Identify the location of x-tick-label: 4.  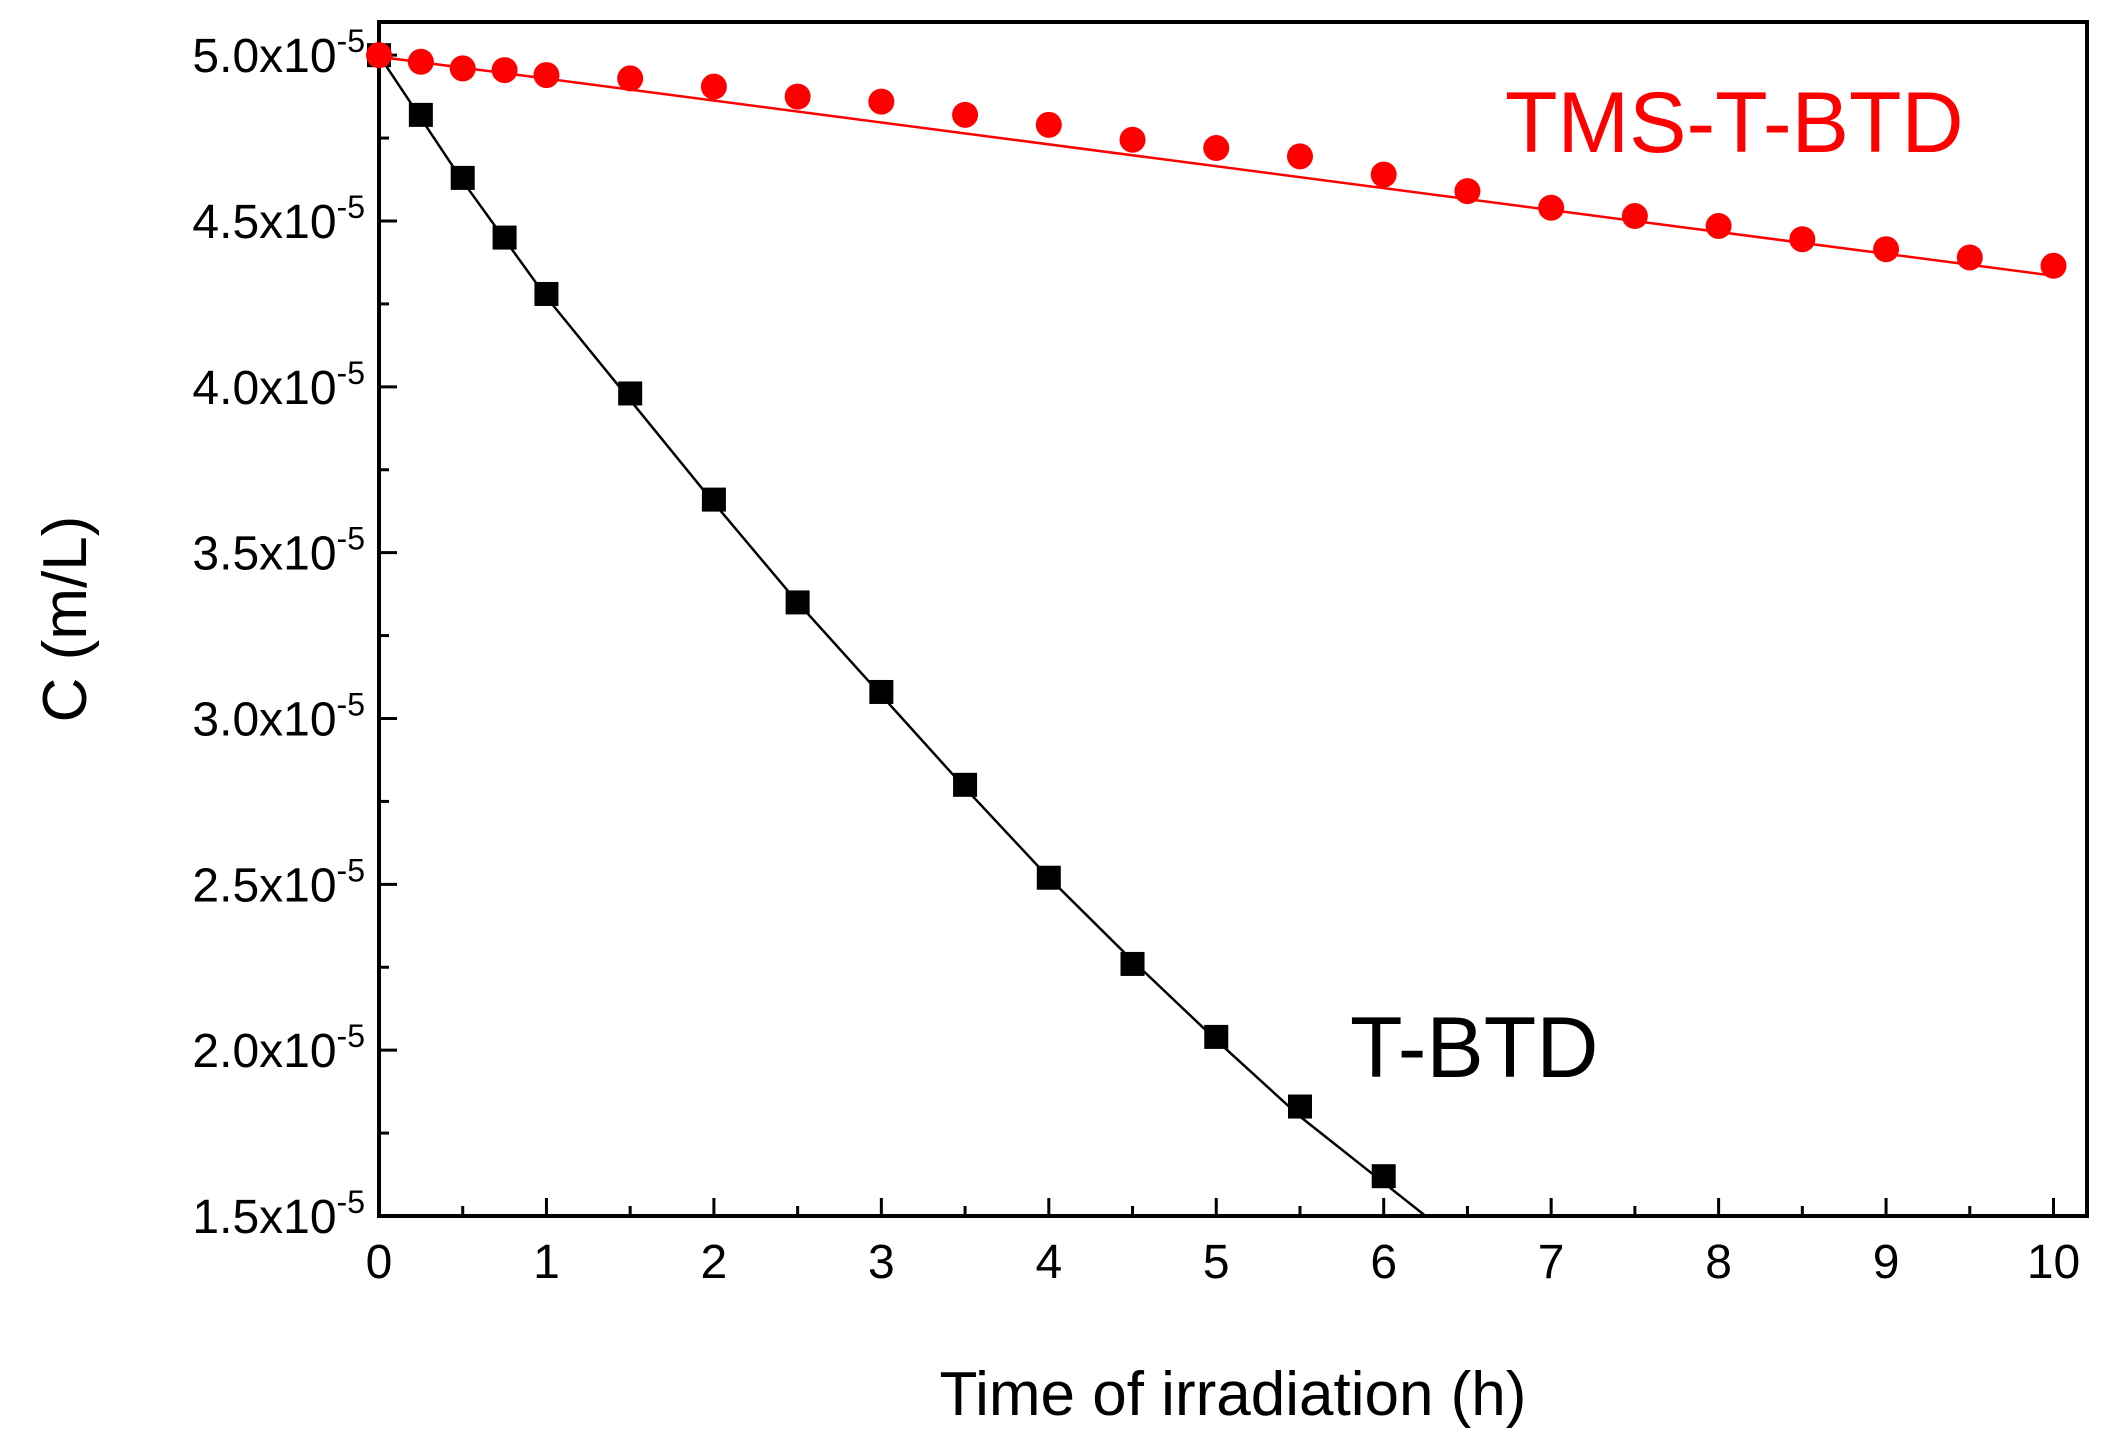
(1048, 1262).